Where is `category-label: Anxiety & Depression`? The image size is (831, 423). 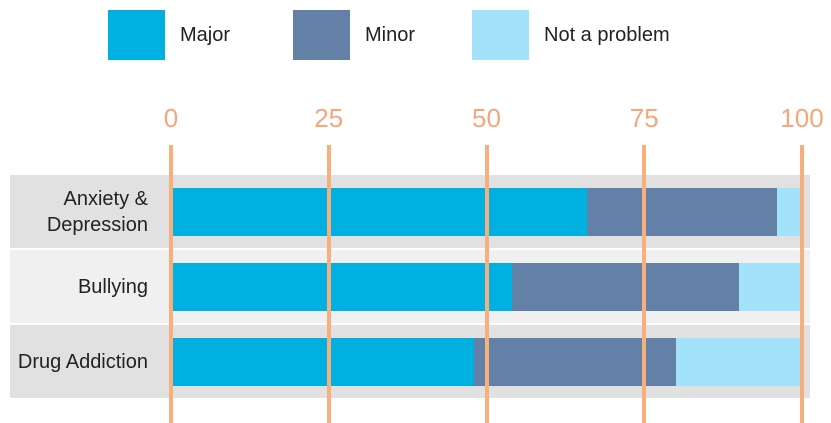
category-label: Anxiety & Depression is located at coordinates (97, 211).